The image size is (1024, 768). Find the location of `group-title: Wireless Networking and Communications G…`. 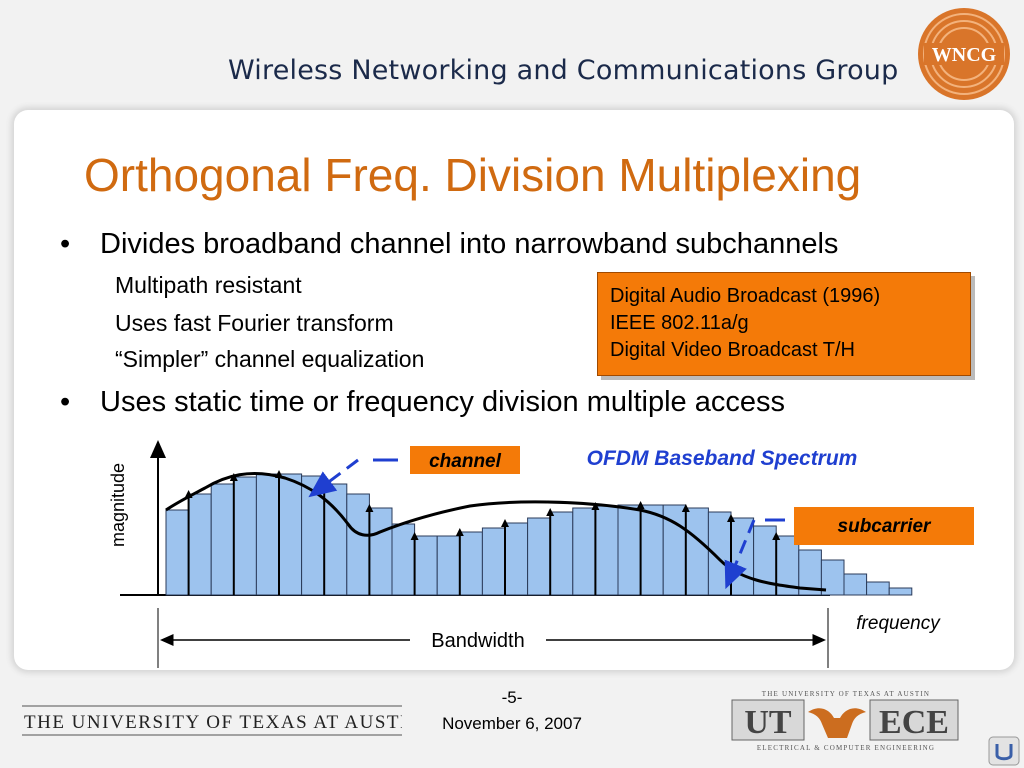

group-title: Wireless Networking and Communications G… is located at coordinates (563, 70).